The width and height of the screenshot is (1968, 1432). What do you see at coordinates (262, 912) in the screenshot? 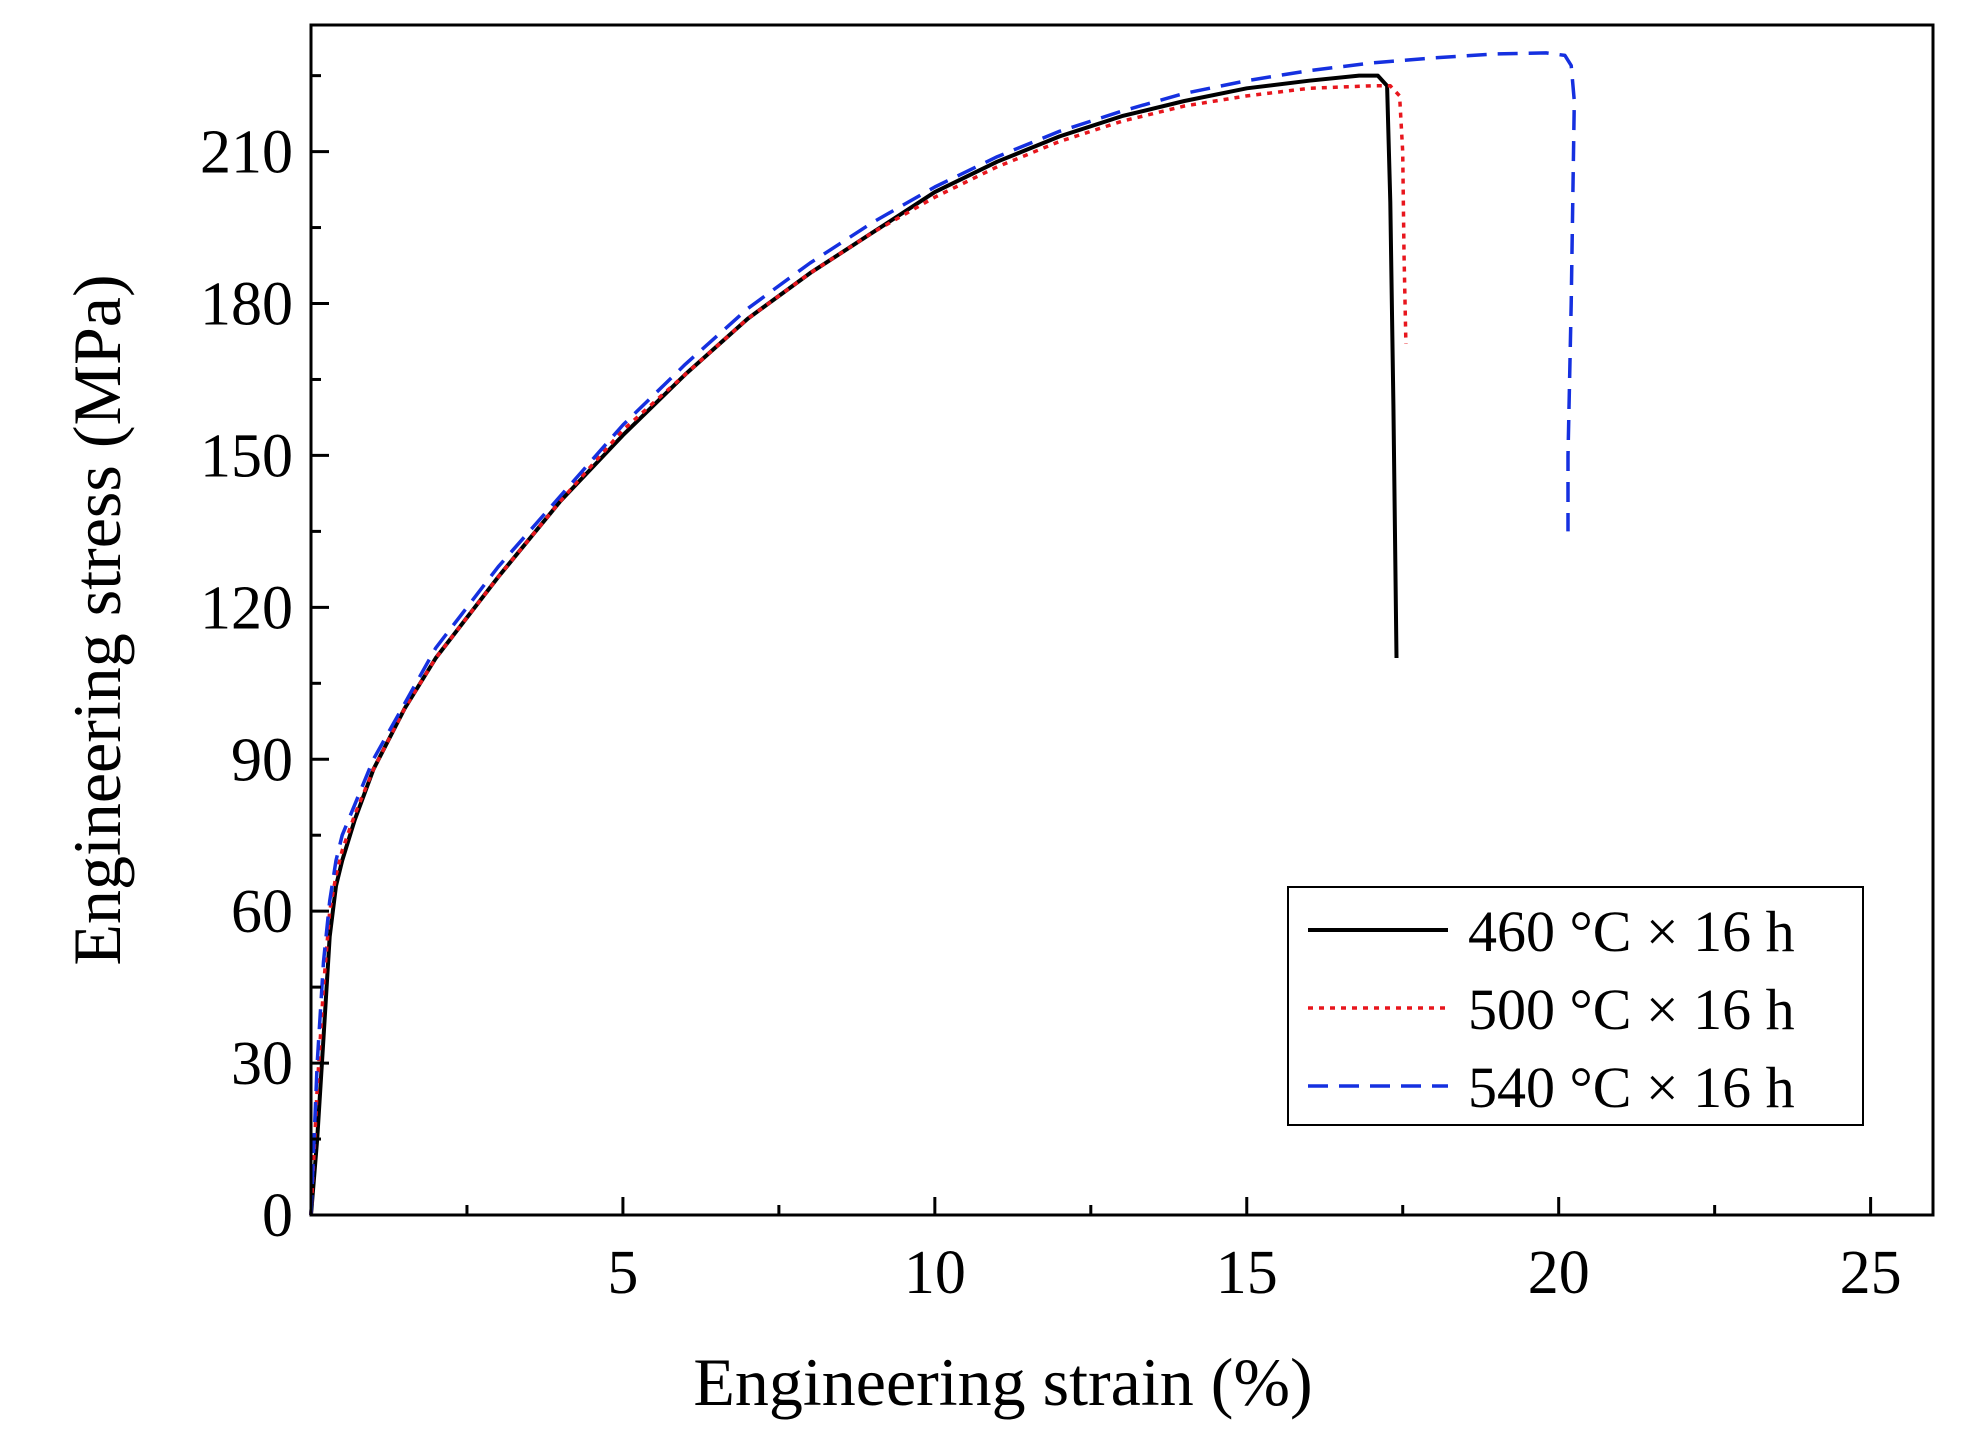
I see `y-tick-label: 60` at bounding box center [262, 912].